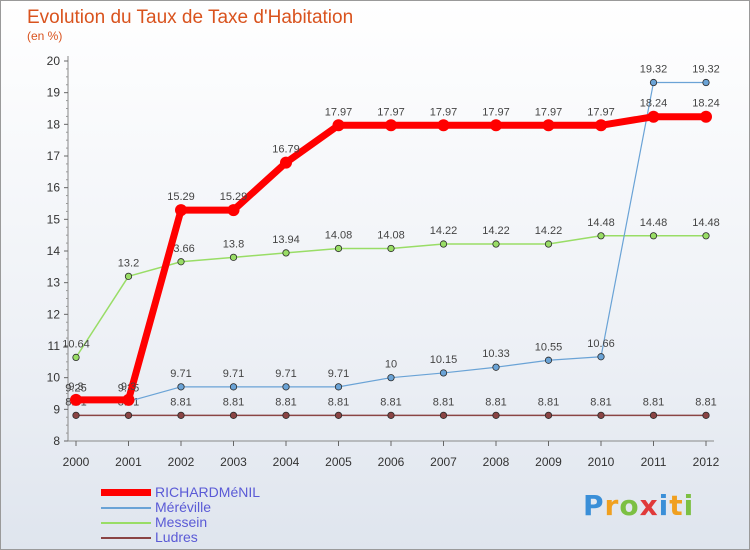 This screenshot has width=750, height=550. What do you see at coordinates (45, 36) in the screenshot?
I see `unit-label: (en %)` at bounding box center [45, 36].